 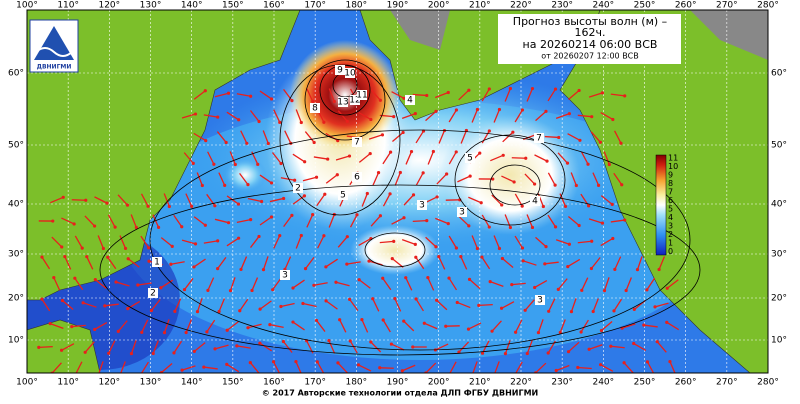 I want to click on contour-label: 3, so click(x=462, y=213).